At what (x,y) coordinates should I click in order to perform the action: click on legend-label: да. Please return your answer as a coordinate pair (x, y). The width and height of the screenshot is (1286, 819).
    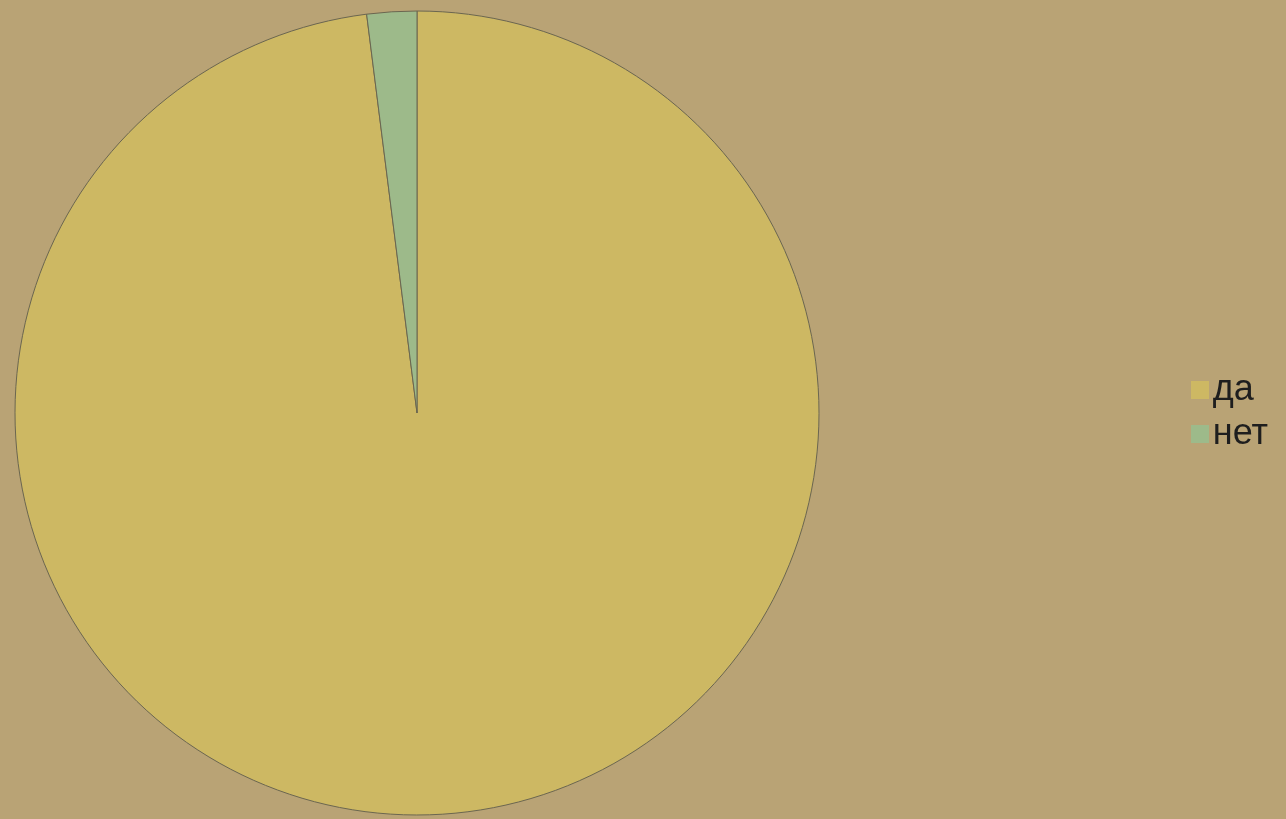
    Looking at the image, I should click on (1233, 387).